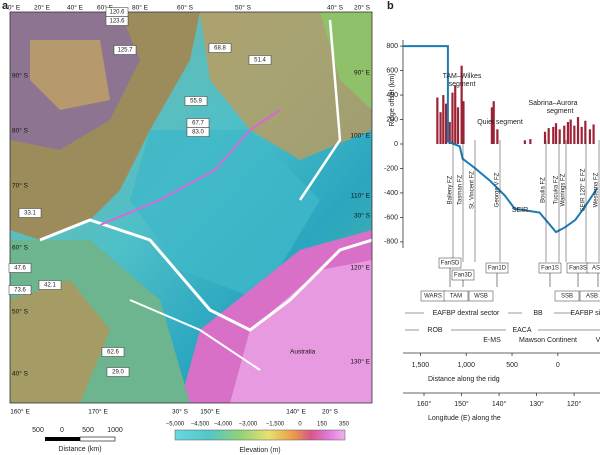 The height and width of the screenshot is (455, 600). I want to click on colorbar-tick: −1,500, so click(275, 425).